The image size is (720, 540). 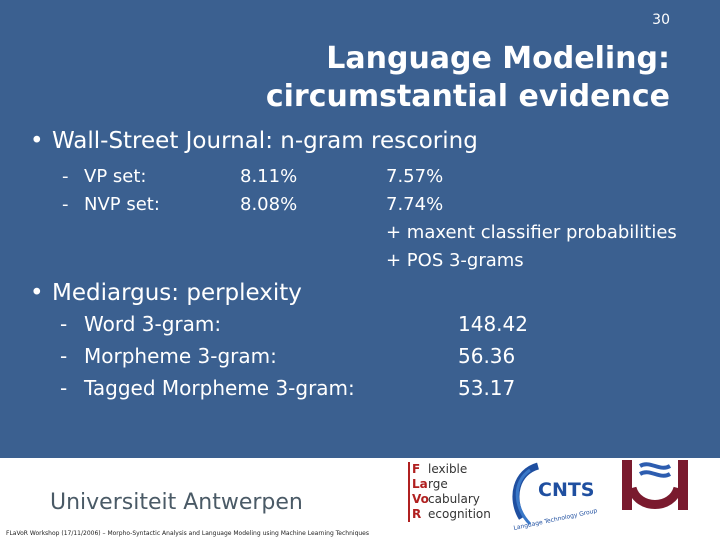 What do you see at coordinates (64, 356) in the screenshot?
I see `mediargus-row-2-dash: -` at bounding box center [64, 356].